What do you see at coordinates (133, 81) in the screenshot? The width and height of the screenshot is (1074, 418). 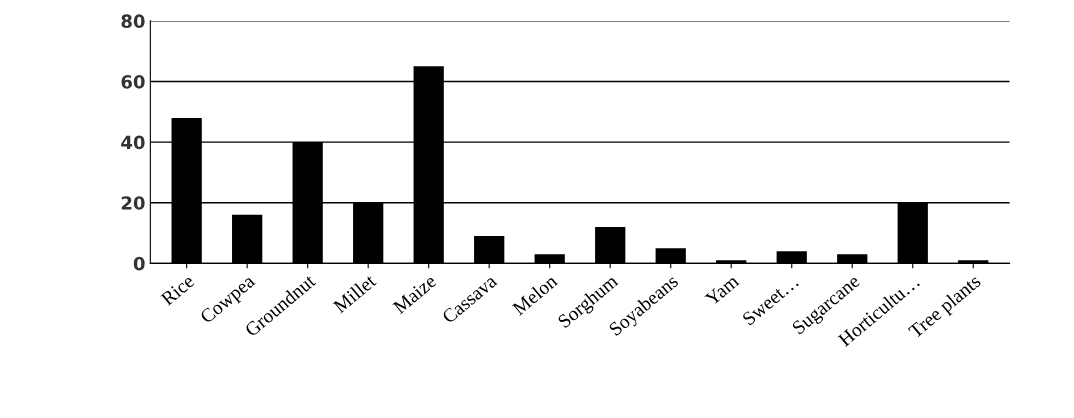 I see `y-tick-label: 60` at bounding box center [133, 81].